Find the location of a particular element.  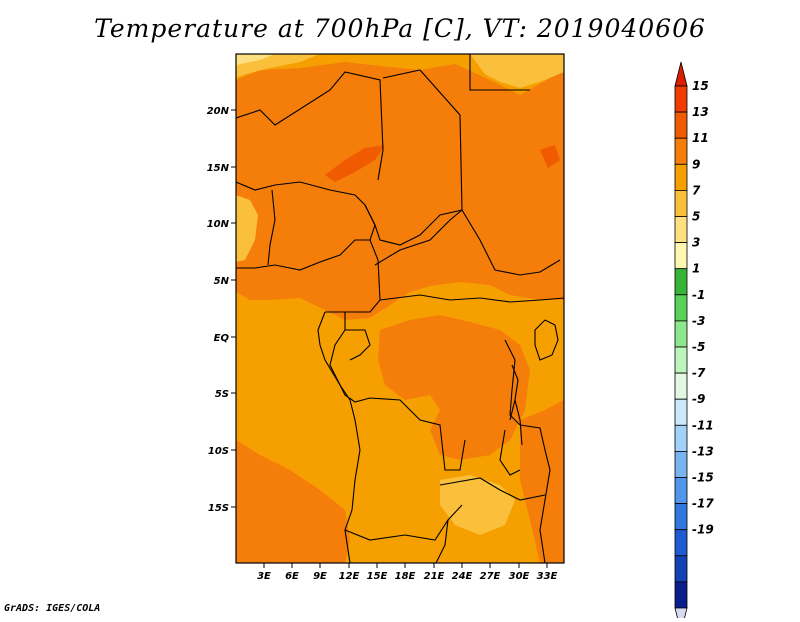

color-legend: 15 13 11 9 7 5 3 1 -1 -3 -5 -7 -9 -11 -13 -15 -17 -19 is located at coordinates (694, 341).